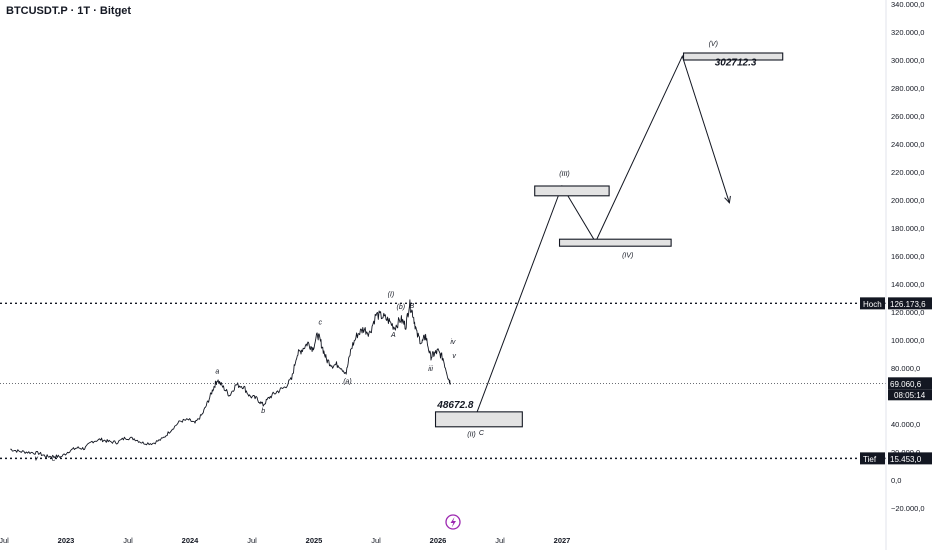 The width and height of the screenshot is (932, 550). Describe the element at coordinates (906, 384) in the screenshot. I see `current-value: 69.060,6` at that location.